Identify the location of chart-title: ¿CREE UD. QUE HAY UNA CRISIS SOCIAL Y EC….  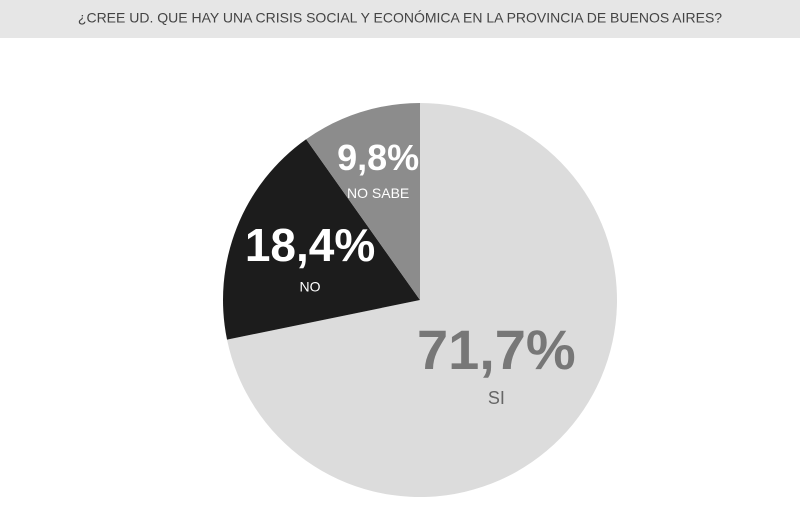
(400, 18).